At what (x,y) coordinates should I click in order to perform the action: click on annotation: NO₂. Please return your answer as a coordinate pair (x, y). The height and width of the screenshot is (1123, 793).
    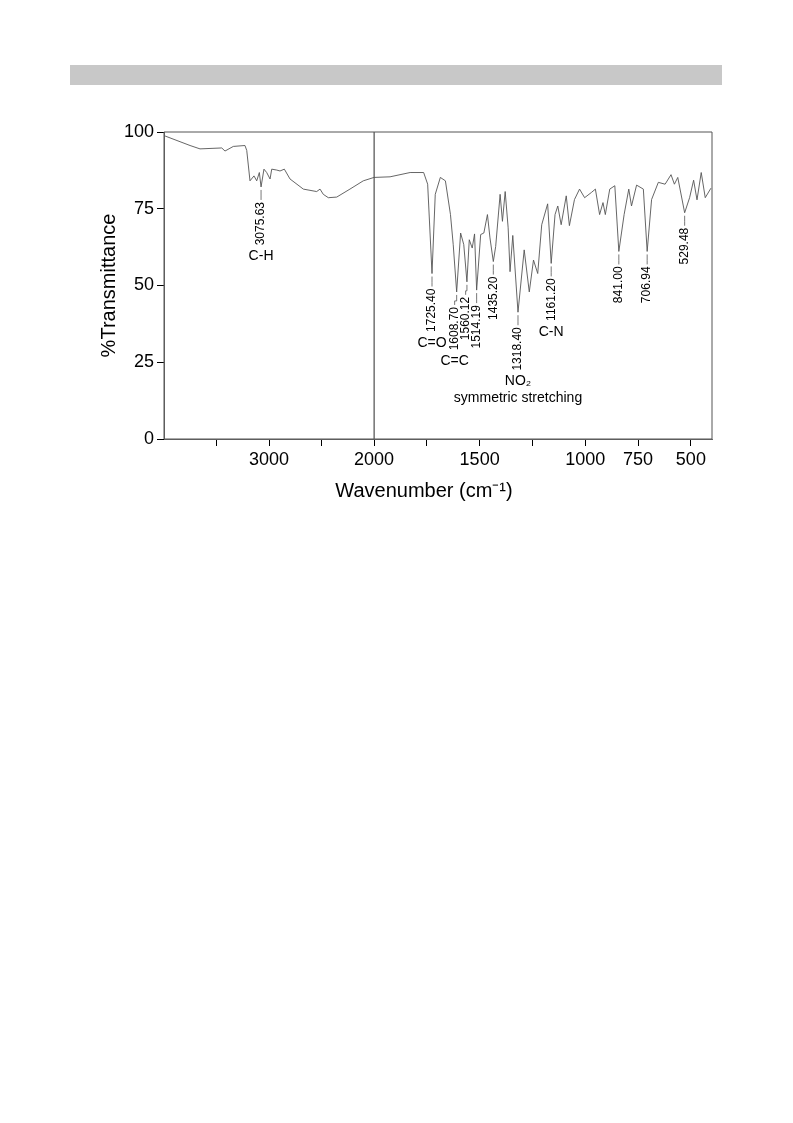
    Looking at the image, I should click on (518, 380).